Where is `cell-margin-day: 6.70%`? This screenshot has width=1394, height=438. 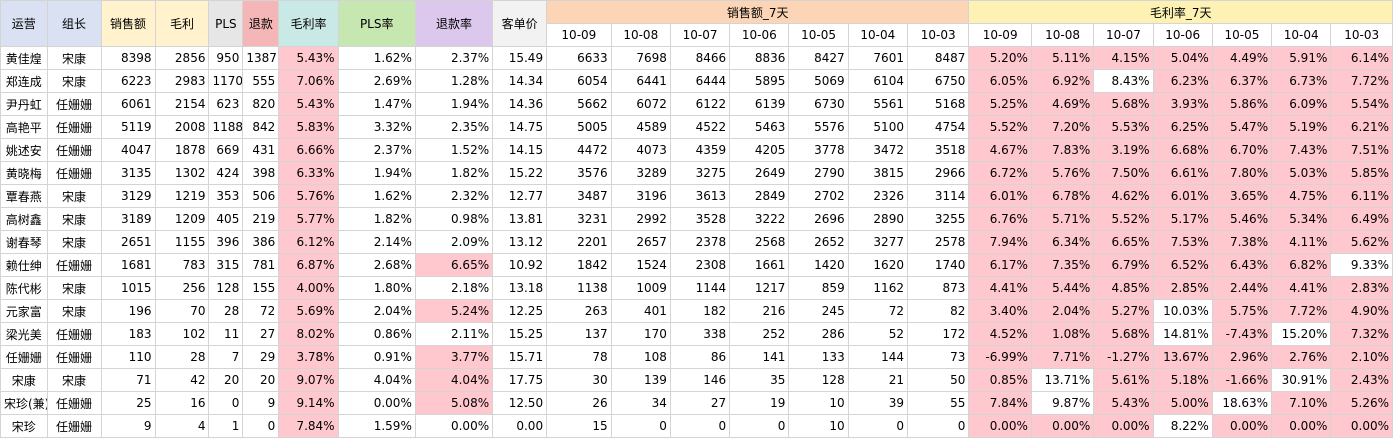 cell-margin-day: 6.70% is located at coordinates (1242, 150).